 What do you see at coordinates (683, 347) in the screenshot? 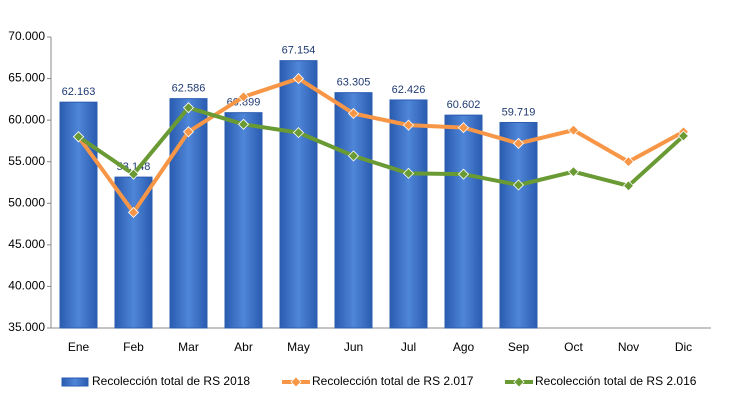
I see `x-tick-label: Dic` at bounding box center [683, 347].